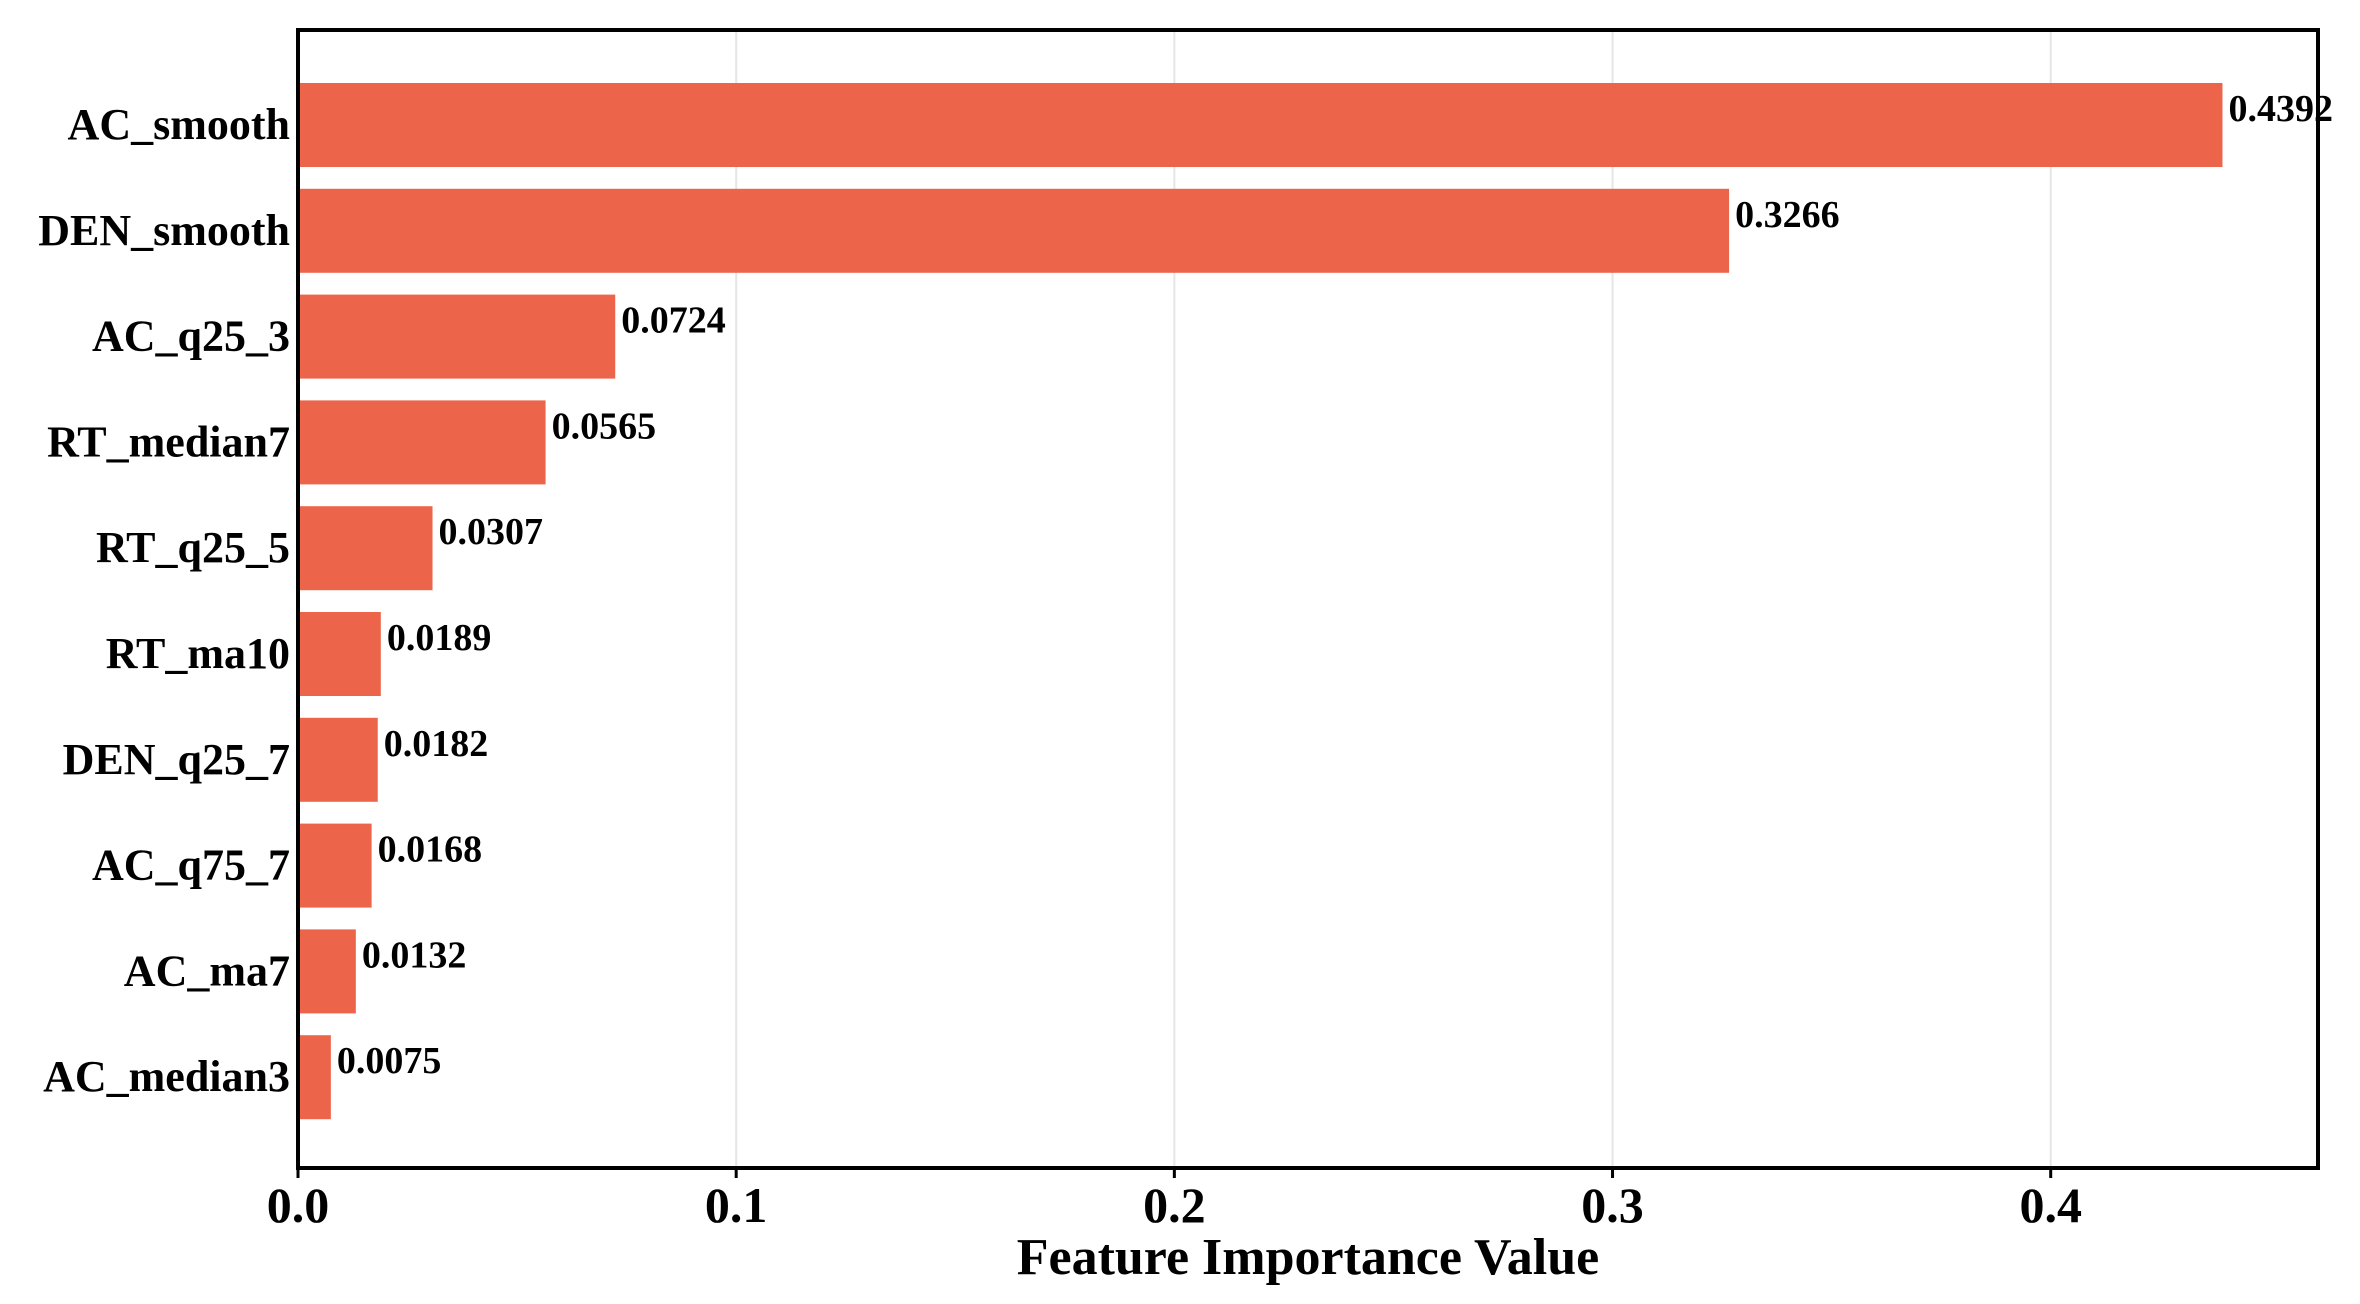 The height and width of the screenshot is (1304, 2360). Describe the element at coordinates (1612, 1205) in the screenshot. I see `x-tick-label: 0.3` at that location.